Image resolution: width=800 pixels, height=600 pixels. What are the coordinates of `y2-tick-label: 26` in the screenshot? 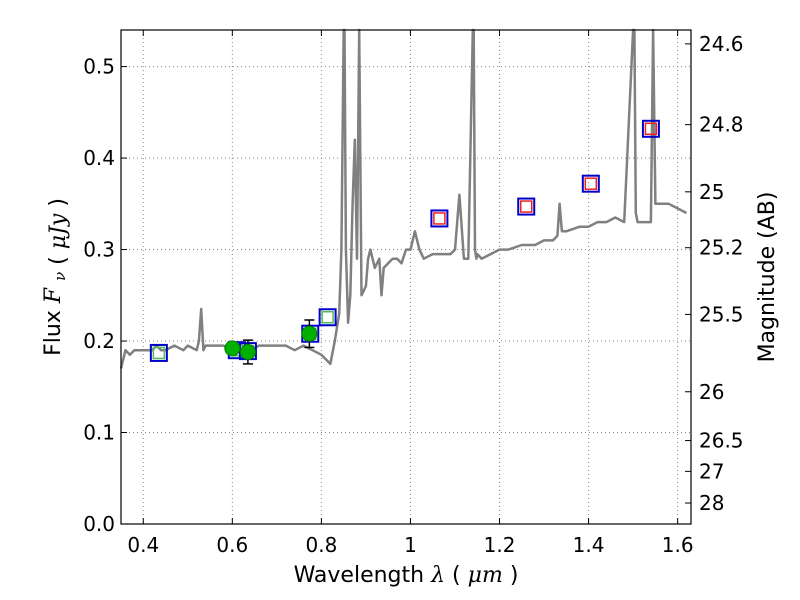 It's located at (711, 392).